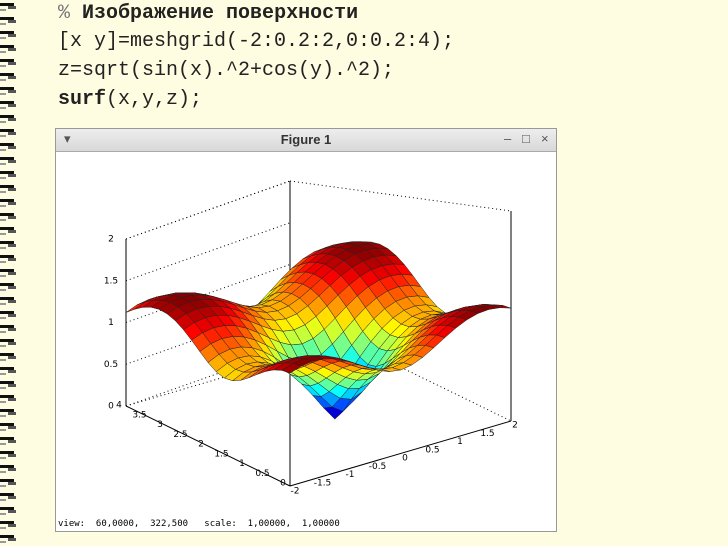 Image resolution: width=728 pixels, height=546 pixels. What do you see at coordinates (256, 41) in the screenshot?
I see `code-line: [x y]=meshgrid(-2:0.2:2,0:0.2:4);` at bounding box center [256, 41].